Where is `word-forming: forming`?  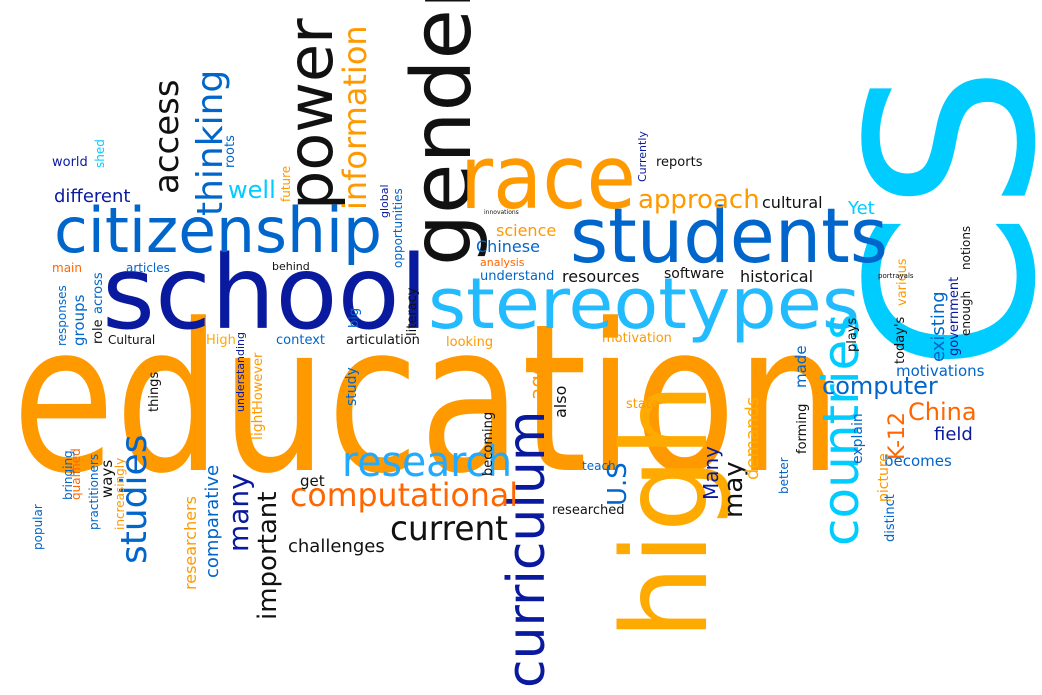
word-forming: forming is located at coordinates (802, 429).